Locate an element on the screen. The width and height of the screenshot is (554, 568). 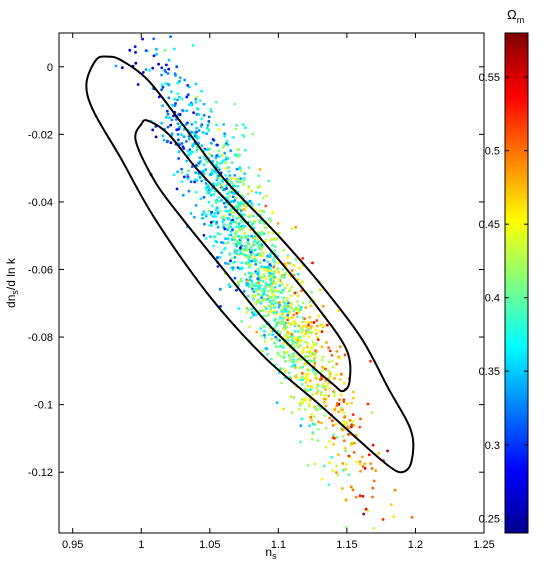
x-tick-label: 1 is located at coordinates (141, 545).